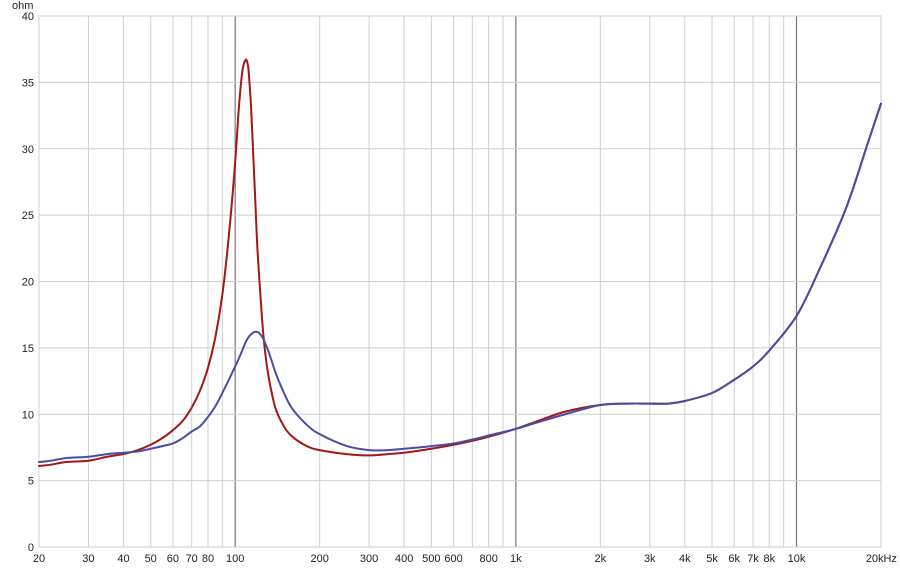  Describe the element at coordinates (28, 415) in the screenshot. I see `y-tick-label: 10` at that location.